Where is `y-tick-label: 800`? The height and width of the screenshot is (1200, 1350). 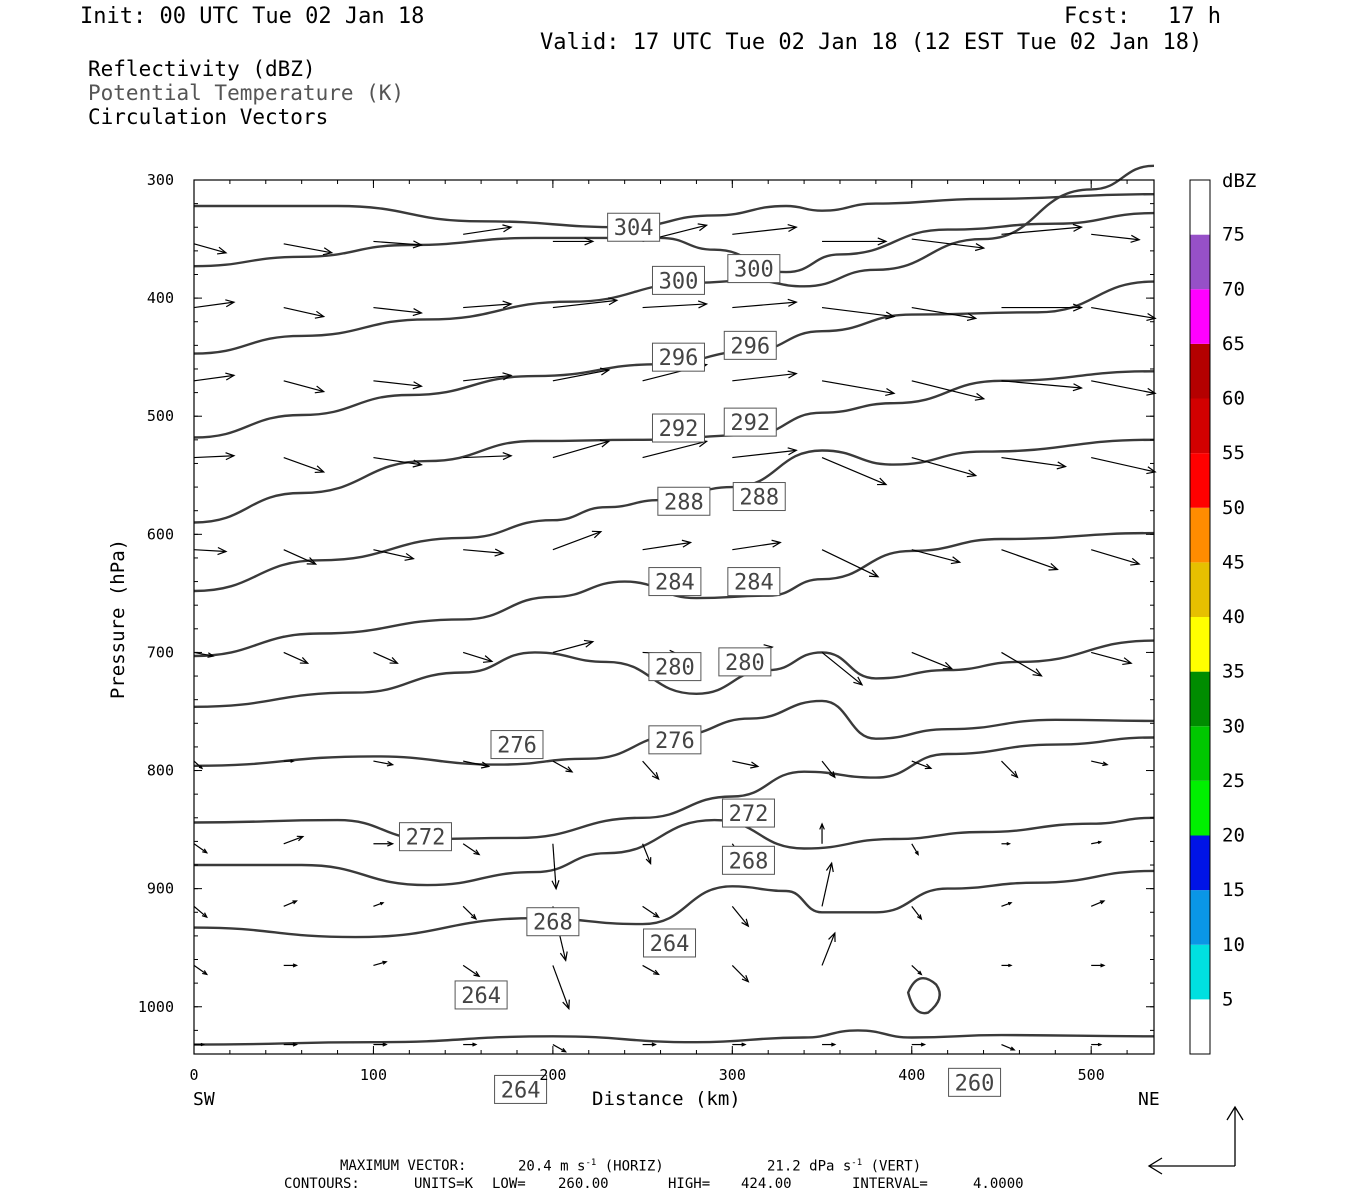 y-tick-label: 800 is located at coordinates (160, 771).